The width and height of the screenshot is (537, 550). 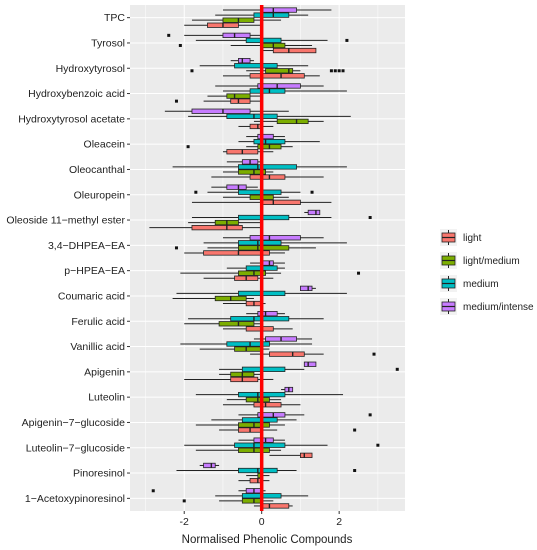 What do you see at coordinates (261, 519) in the screenshot?
I see `x-axis: -2 0 2` at bounding box center [261, 519].